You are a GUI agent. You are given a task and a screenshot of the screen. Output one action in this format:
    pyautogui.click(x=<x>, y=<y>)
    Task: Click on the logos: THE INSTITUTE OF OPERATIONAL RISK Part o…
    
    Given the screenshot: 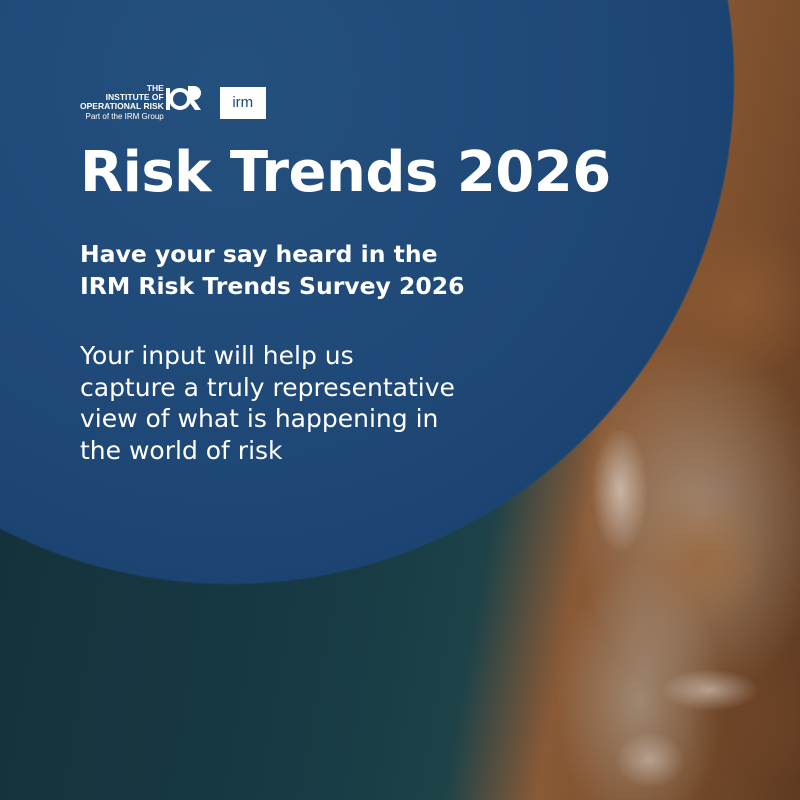 What is the action you would take?
    pyautogui.click(x=173, y=102)
    